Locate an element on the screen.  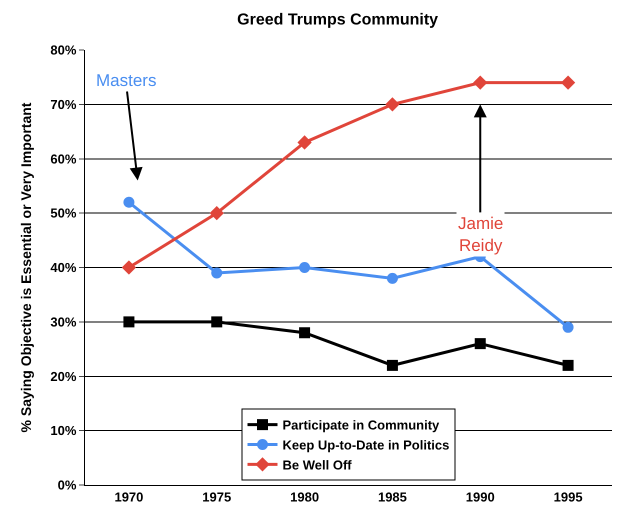
y-tick-label: 70% is located at coordinates (63, 104).